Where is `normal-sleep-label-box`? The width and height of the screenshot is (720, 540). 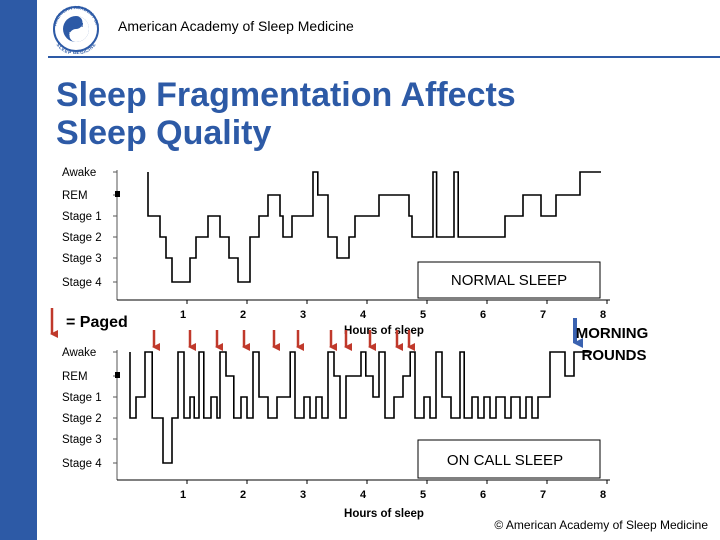 normal-sleep-label-box is located at coordinates (509, 280).